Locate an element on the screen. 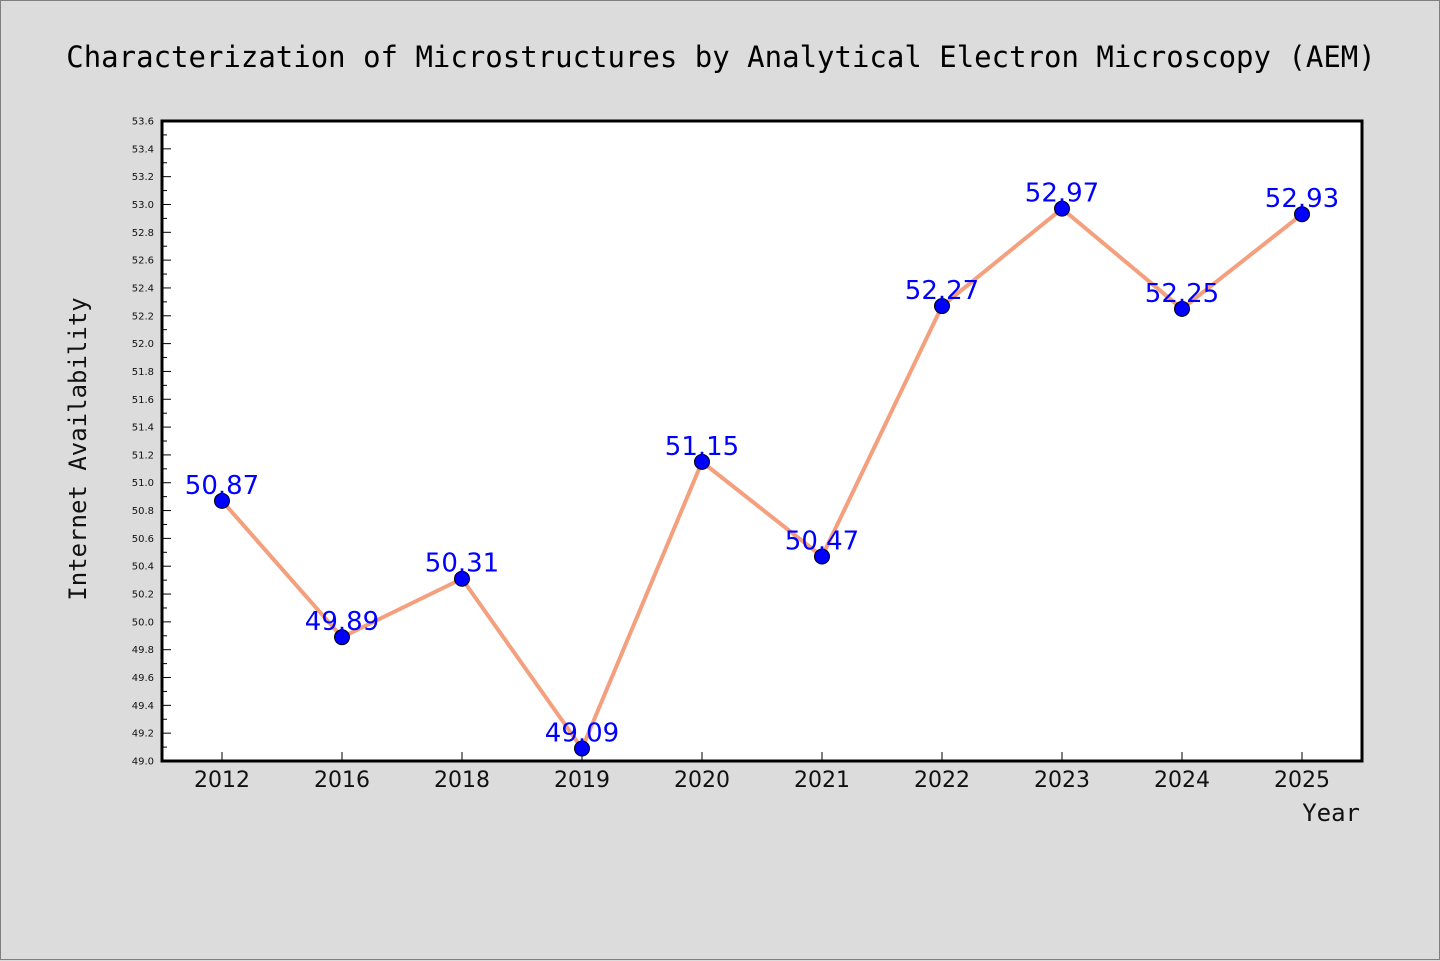 This screenshot has width=1440, height=961. x-tick-label: 2023 is located at coordinates (1062, 780).